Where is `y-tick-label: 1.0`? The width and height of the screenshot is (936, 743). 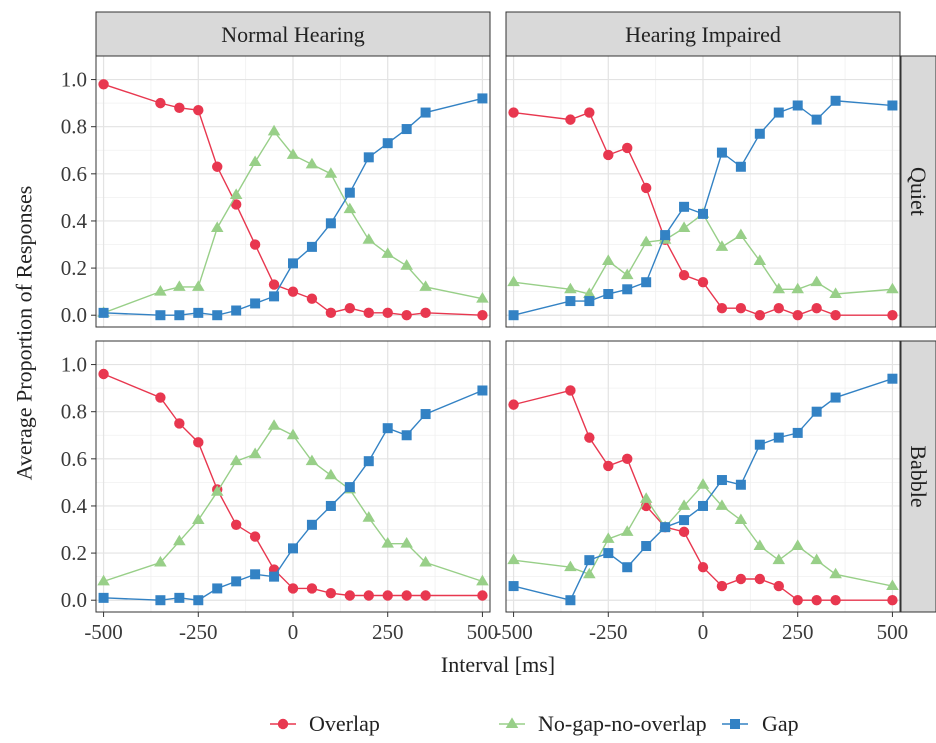 y-tick-label: 1.0 is located at coordinates (74, 365).